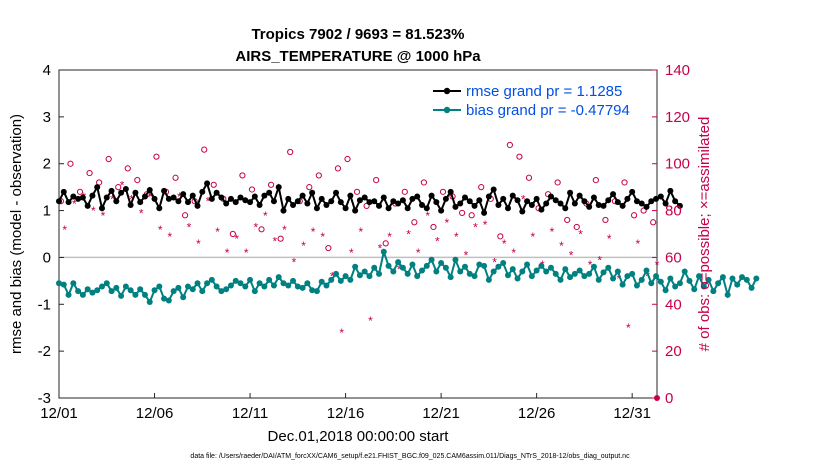 Image resolution: width=830 pixels, height=470 pixels. I want to click on chart-title-line1: Tropics 7902 / 9693 = 81.523%, so click(357, 34).